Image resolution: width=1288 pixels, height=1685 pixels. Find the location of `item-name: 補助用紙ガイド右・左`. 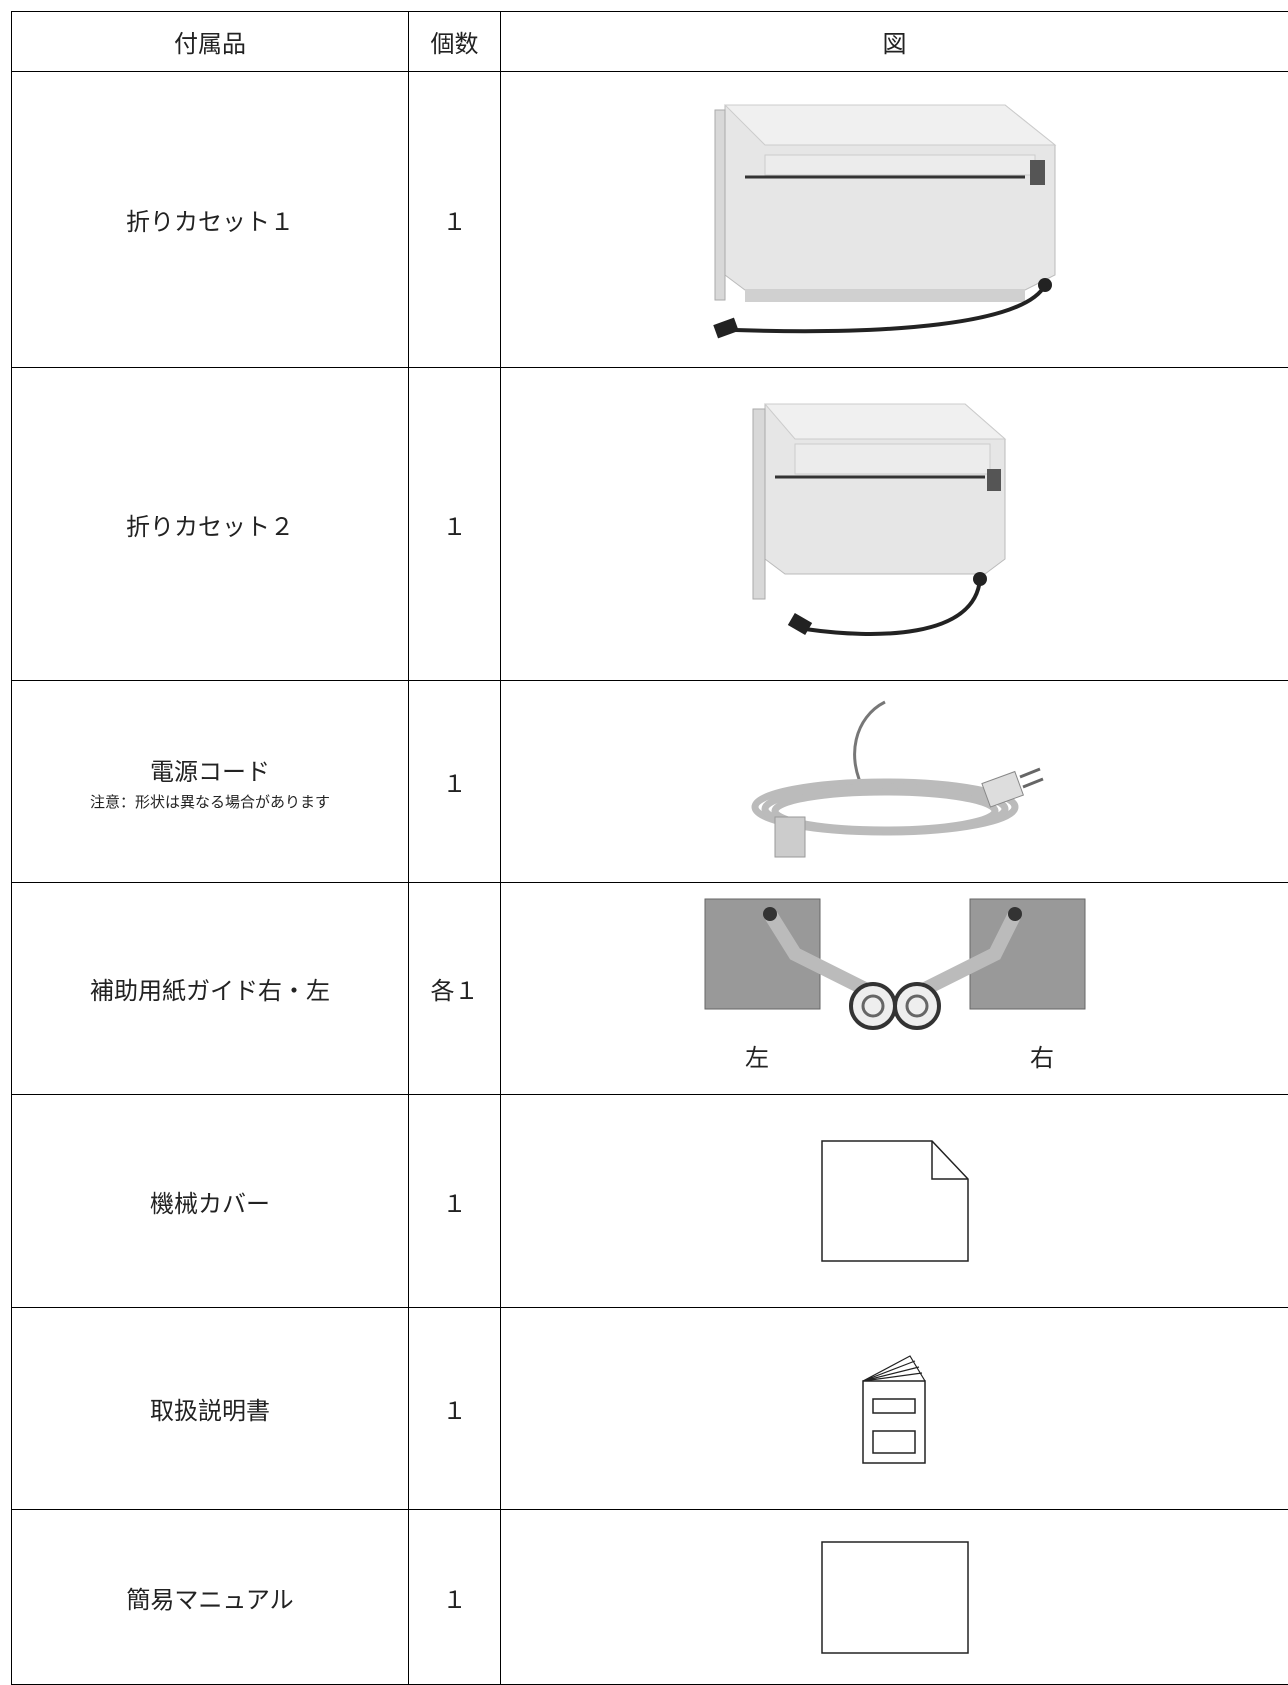

item-name: 補助用紙ガイド右・左 is located at coordinates (210, 991).